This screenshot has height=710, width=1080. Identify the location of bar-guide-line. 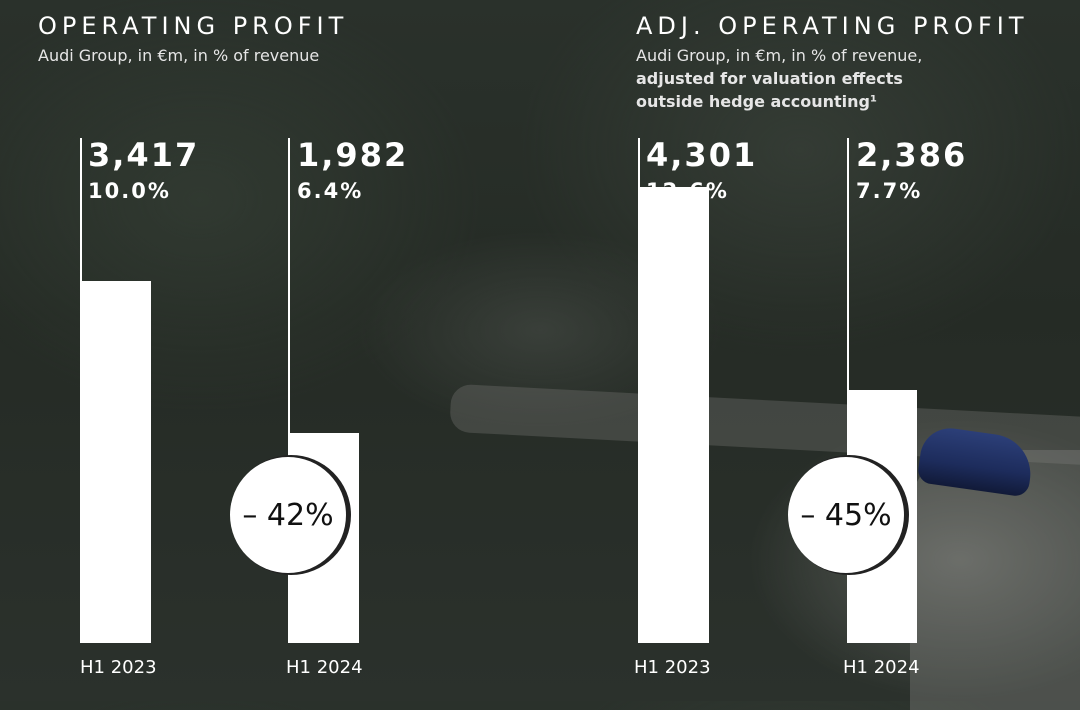
(289, 390).